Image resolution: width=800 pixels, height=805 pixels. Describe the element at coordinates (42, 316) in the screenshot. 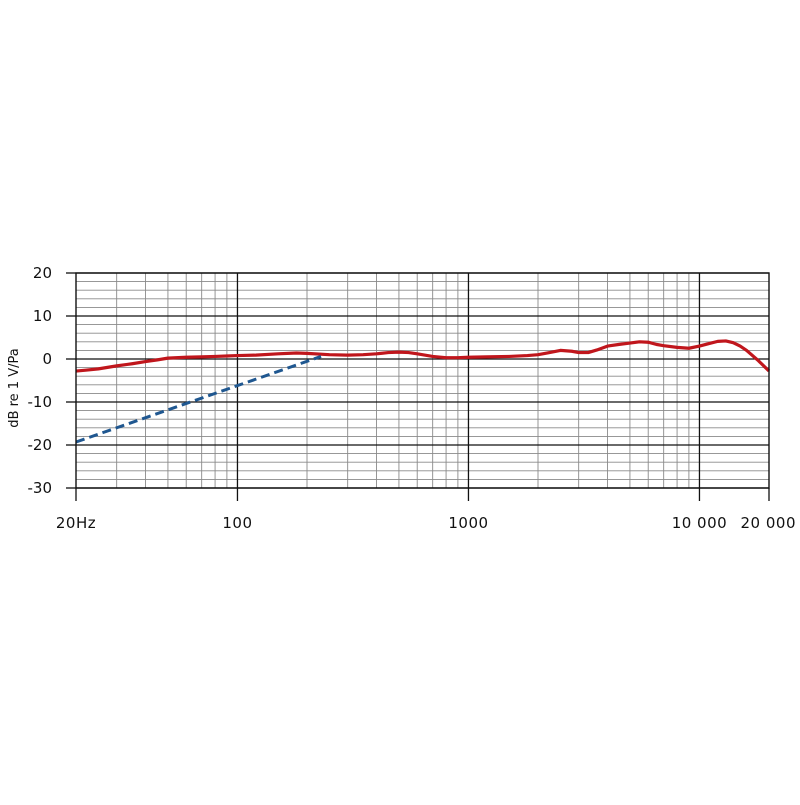

I see `y-tick-label: 10` at that location.